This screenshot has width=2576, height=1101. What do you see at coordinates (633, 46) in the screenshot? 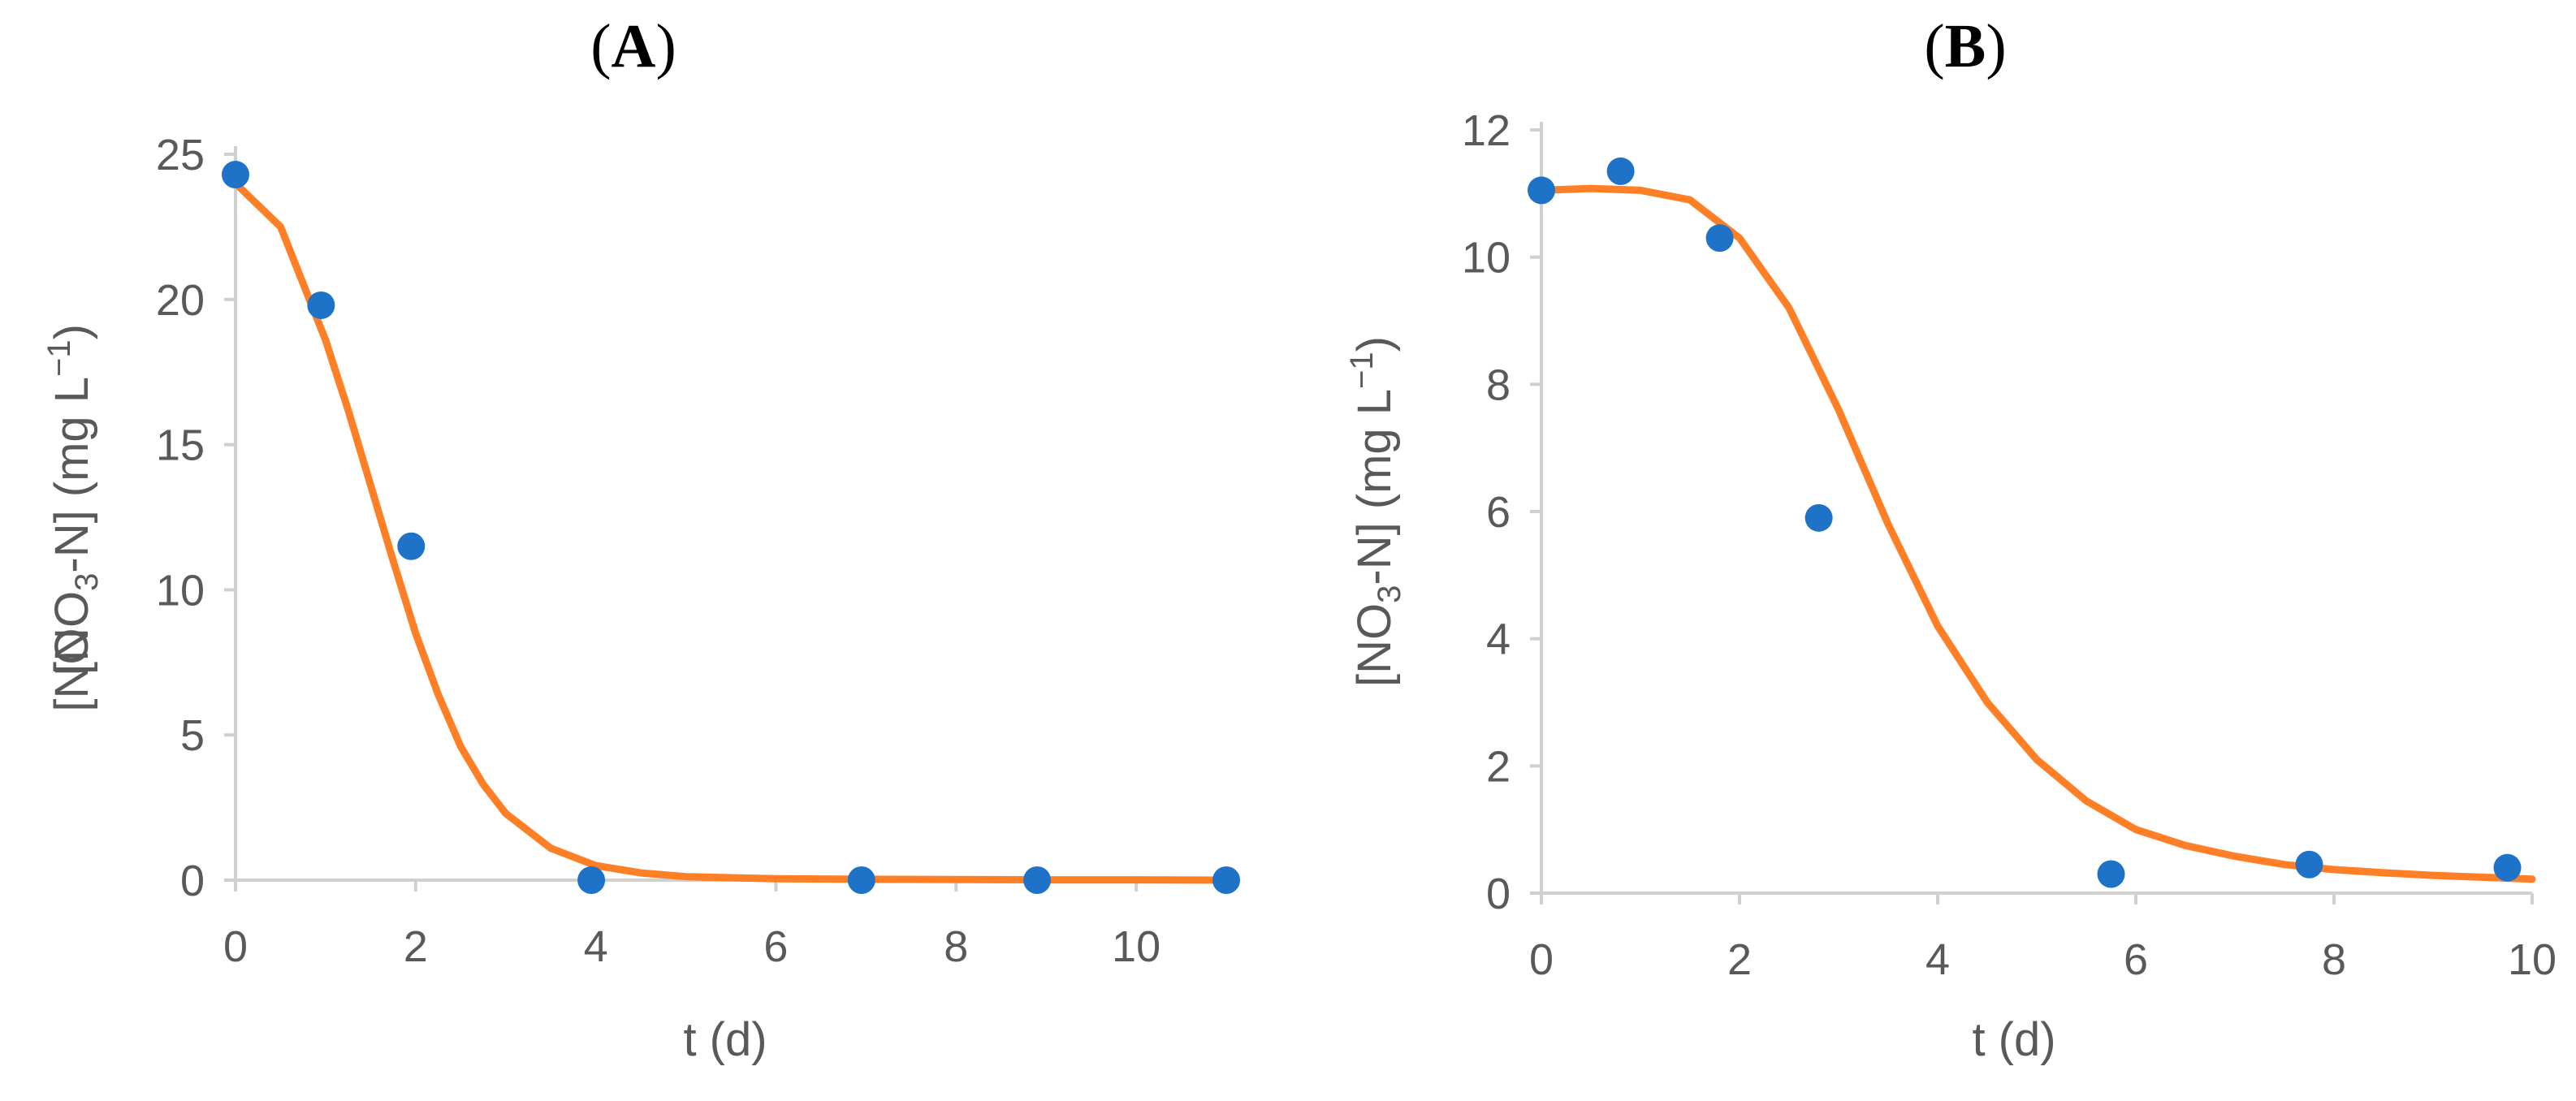
I see `panel-label-a: (A)` at bounding box center [633, 46].